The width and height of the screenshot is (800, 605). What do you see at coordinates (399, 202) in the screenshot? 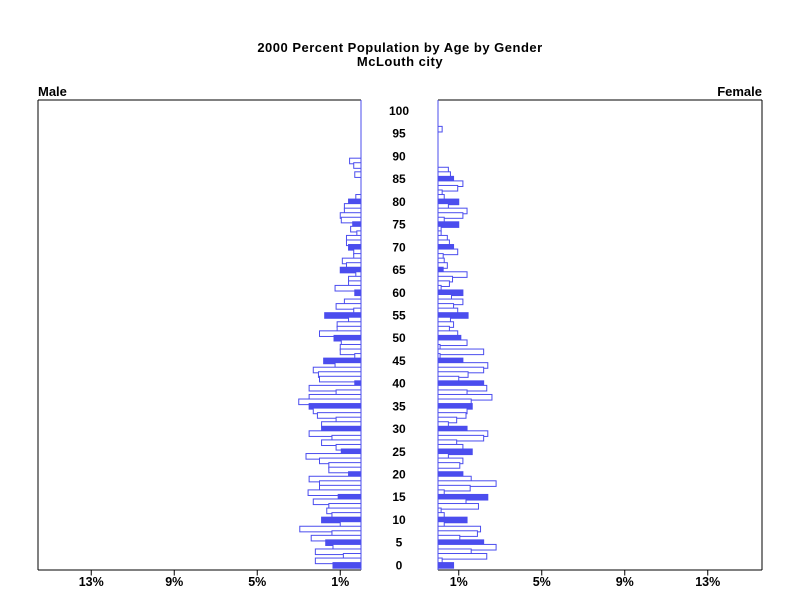
I see `age-tick-label-80: 80` at bounding box center [399, 202].